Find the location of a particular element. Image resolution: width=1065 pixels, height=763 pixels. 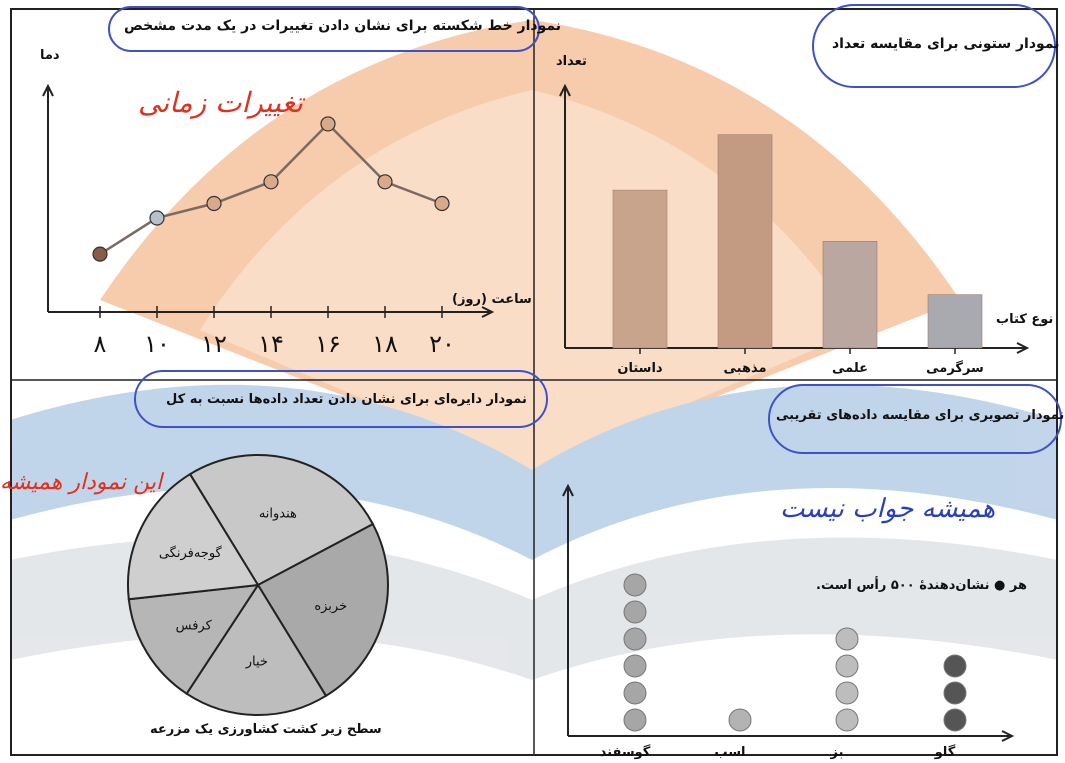

line-x-tick-label: ۱۶ is located at coordinates (328, 344).